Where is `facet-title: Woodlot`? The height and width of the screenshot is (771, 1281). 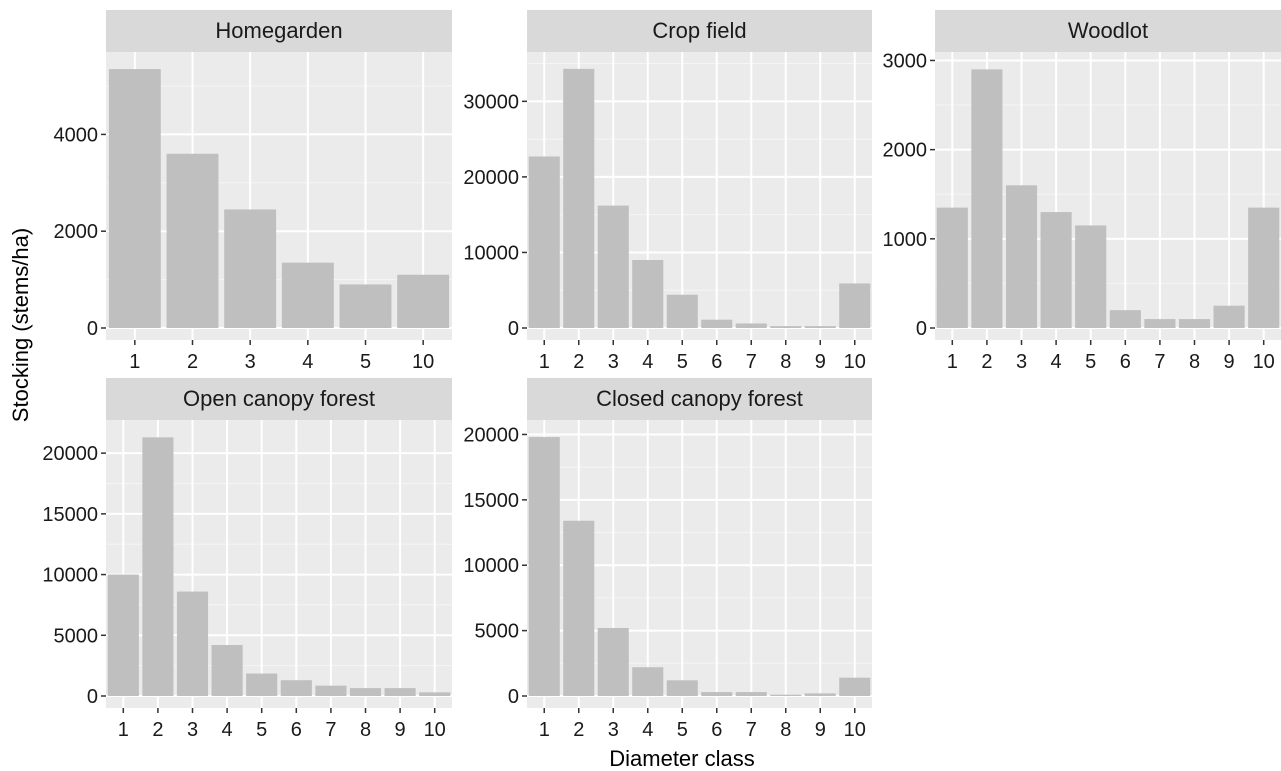
facet-title: Woodlot is located at coordinates (1108, 30).